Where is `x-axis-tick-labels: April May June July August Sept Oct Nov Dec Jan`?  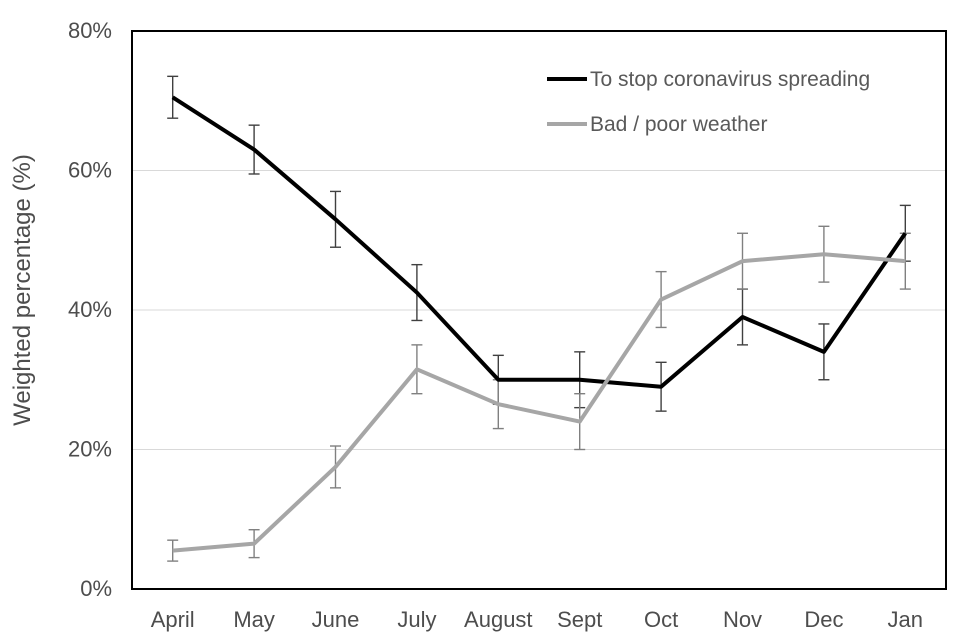 x-axis-tick-labels: April May June July August Sept Oct Nov Dec Jan is located at coordinates (537, 619).